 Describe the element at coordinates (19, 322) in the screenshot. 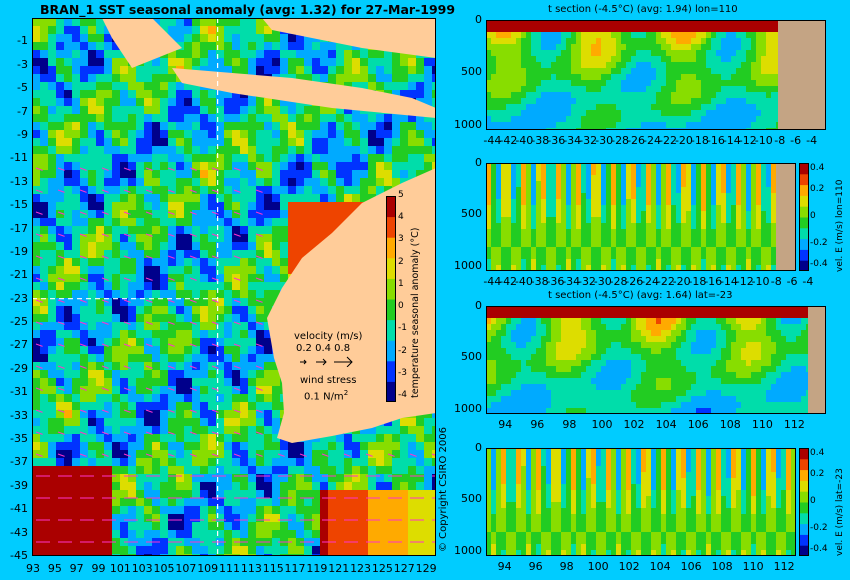

I see `map-y-tick-label: -25` at that location.